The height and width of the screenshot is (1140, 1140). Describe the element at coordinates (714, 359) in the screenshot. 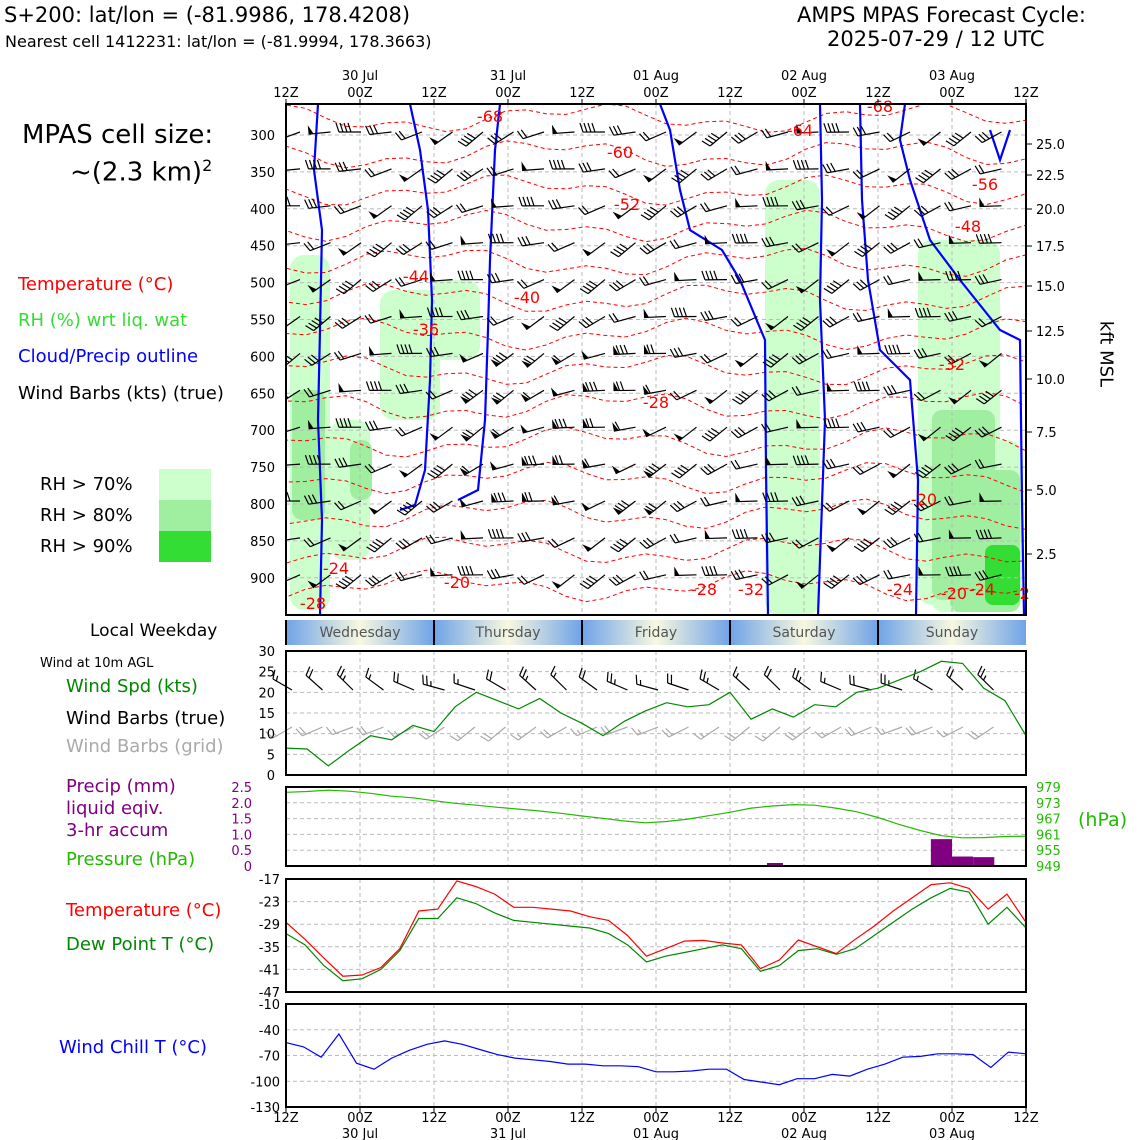

I see `cloud-outline` at that location.